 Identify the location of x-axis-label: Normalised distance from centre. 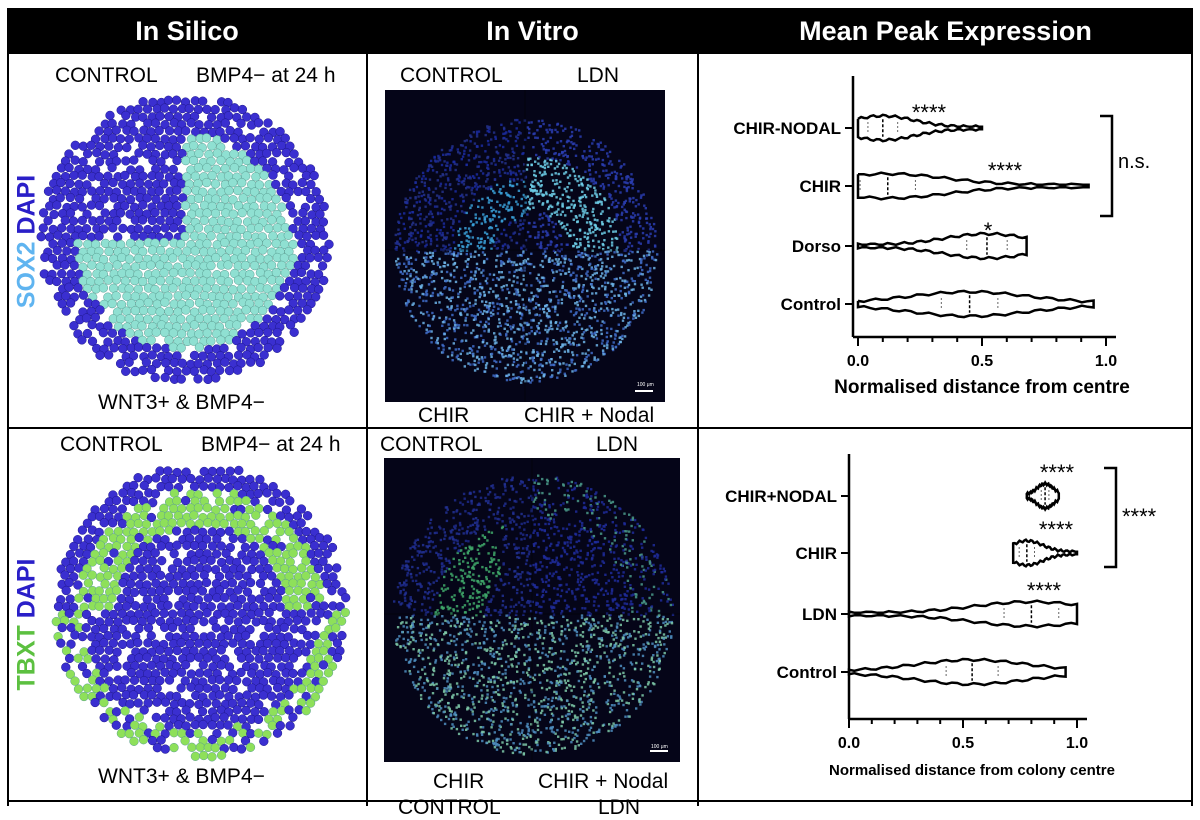
(982, 387).